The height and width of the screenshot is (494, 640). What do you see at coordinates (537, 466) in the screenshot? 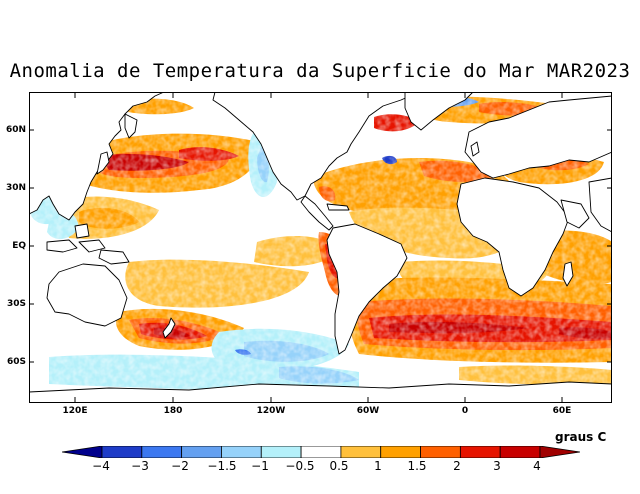
I see `colorbar-label: 4` at bounding box center [537, 466].